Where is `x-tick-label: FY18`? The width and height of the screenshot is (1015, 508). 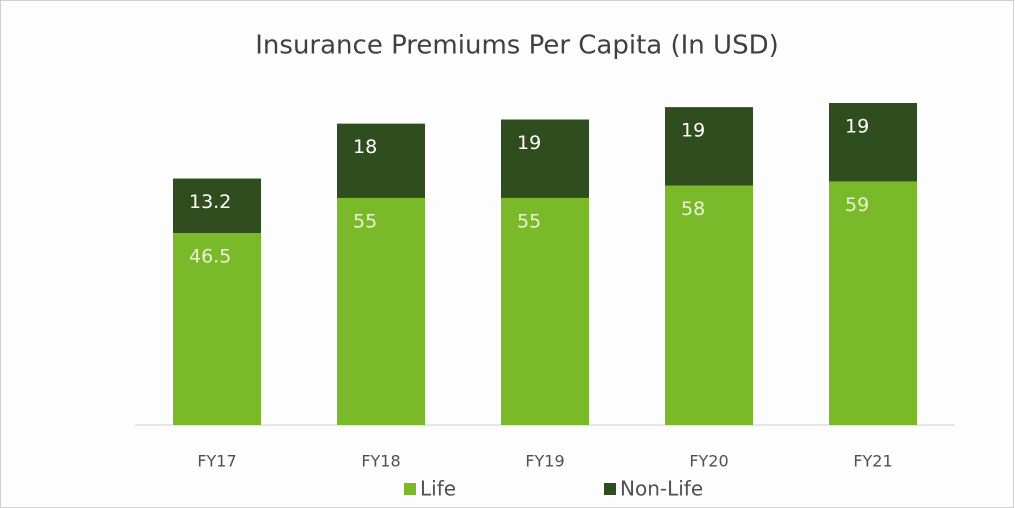
x-tick-label: FY18 is located at coordinates (380, 461).